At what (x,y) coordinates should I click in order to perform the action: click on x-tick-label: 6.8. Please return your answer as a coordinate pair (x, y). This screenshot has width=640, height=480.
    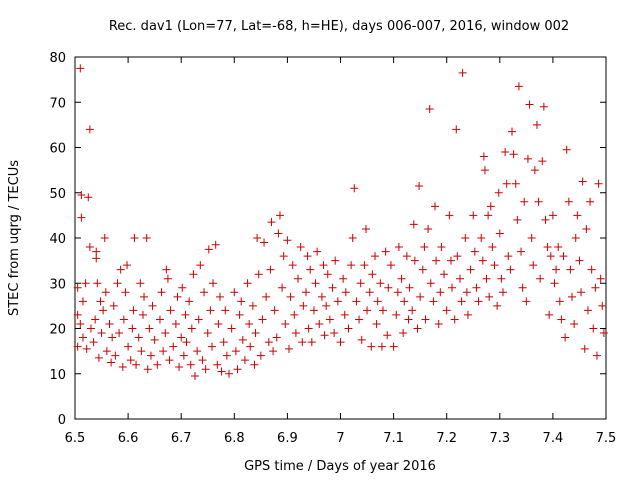
    Looking at the image, I should click on (234, 438).